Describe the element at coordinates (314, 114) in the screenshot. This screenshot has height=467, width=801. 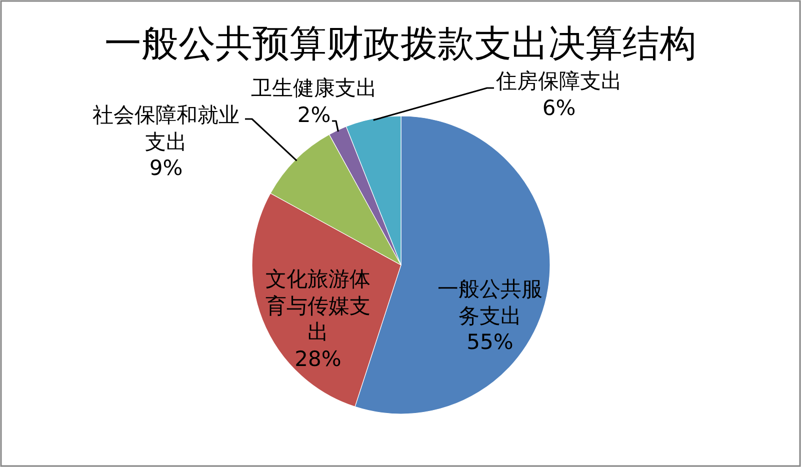
I see `data-label: 2%` at that location.